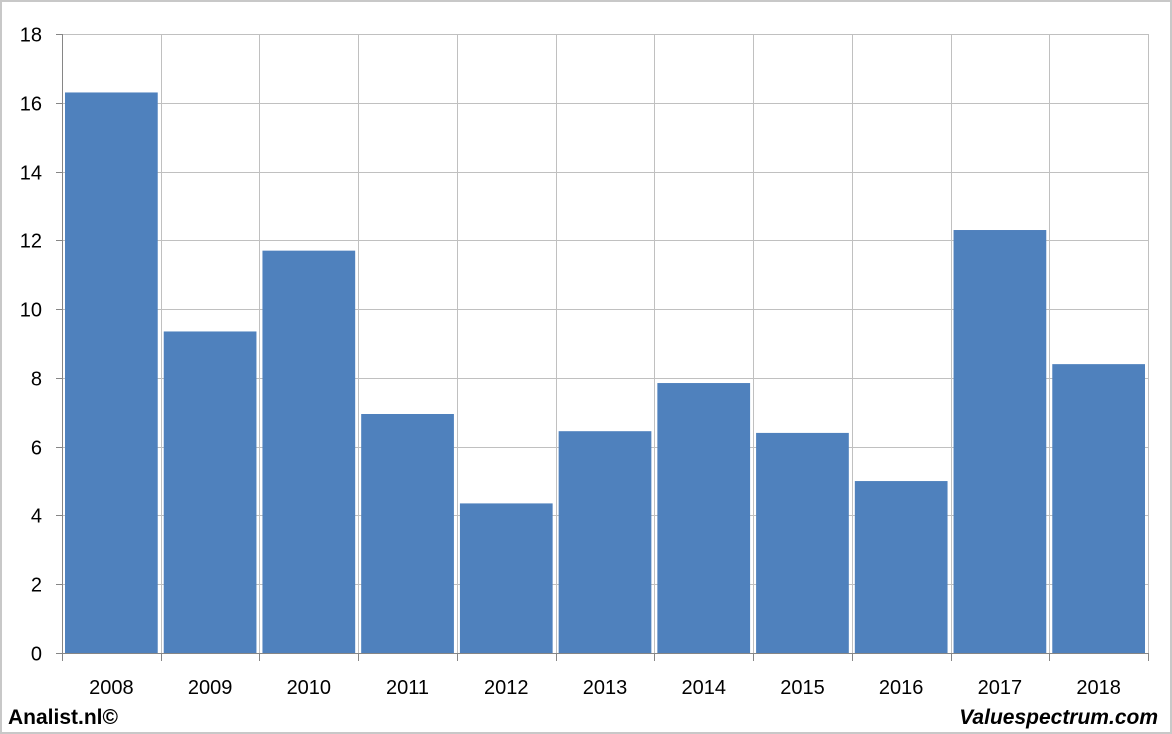  Describe the element at coordinates (31, 311) in the screenshot. I see `y-tick-label: 10` at that location.